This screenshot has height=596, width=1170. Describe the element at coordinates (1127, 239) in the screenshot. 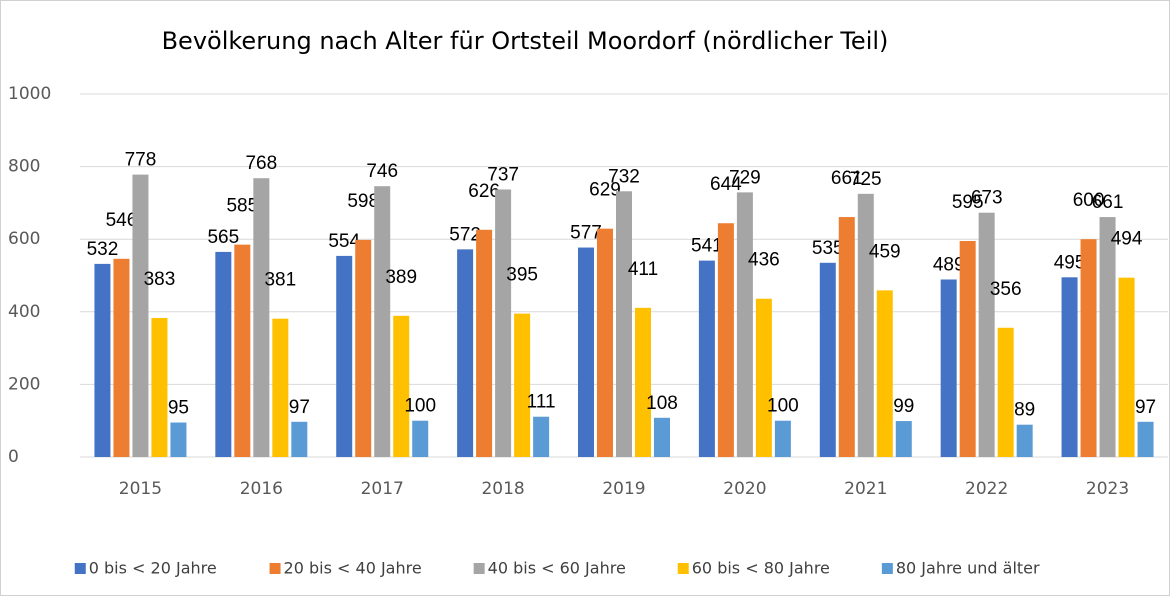

I see `data-label: 494` at that location.